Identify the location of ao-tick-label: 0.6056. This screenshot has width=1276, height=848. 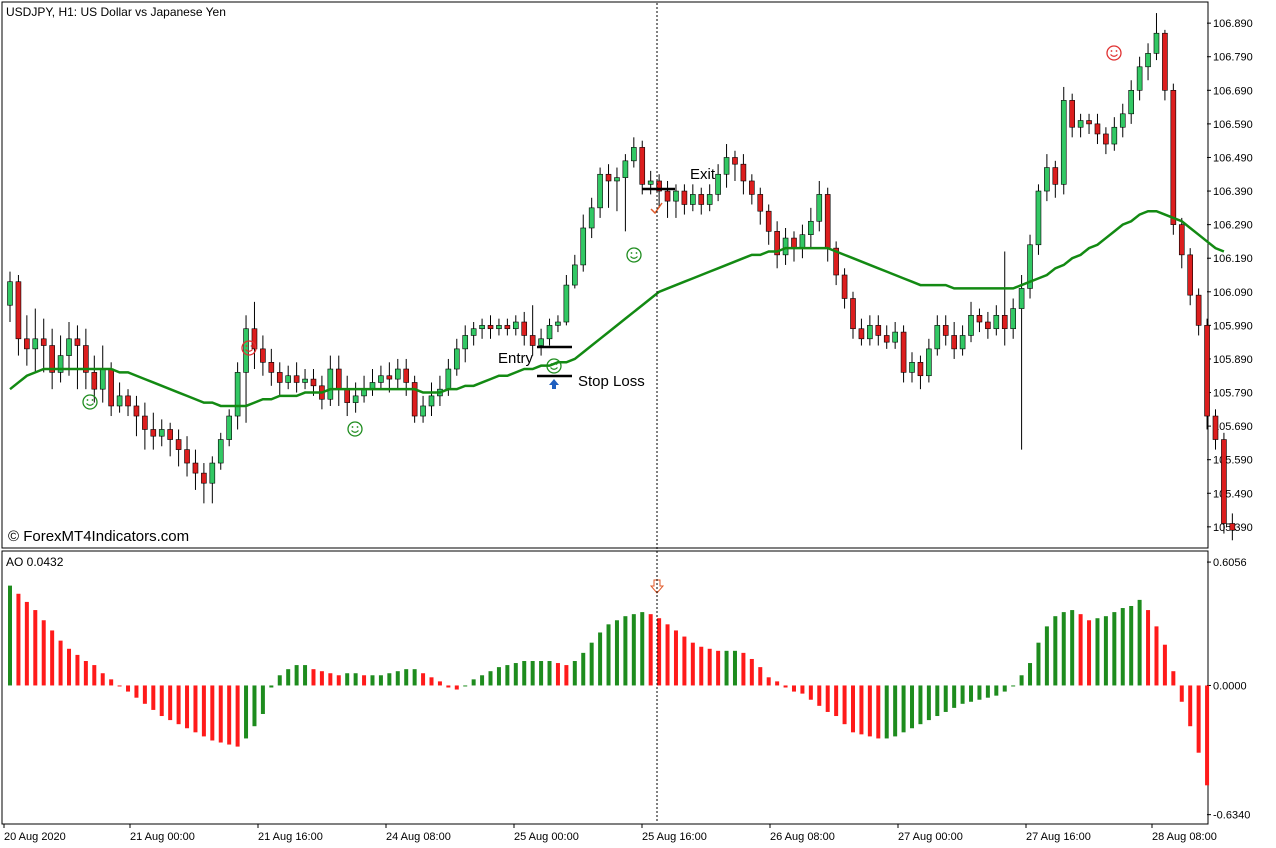
(1230, 563).